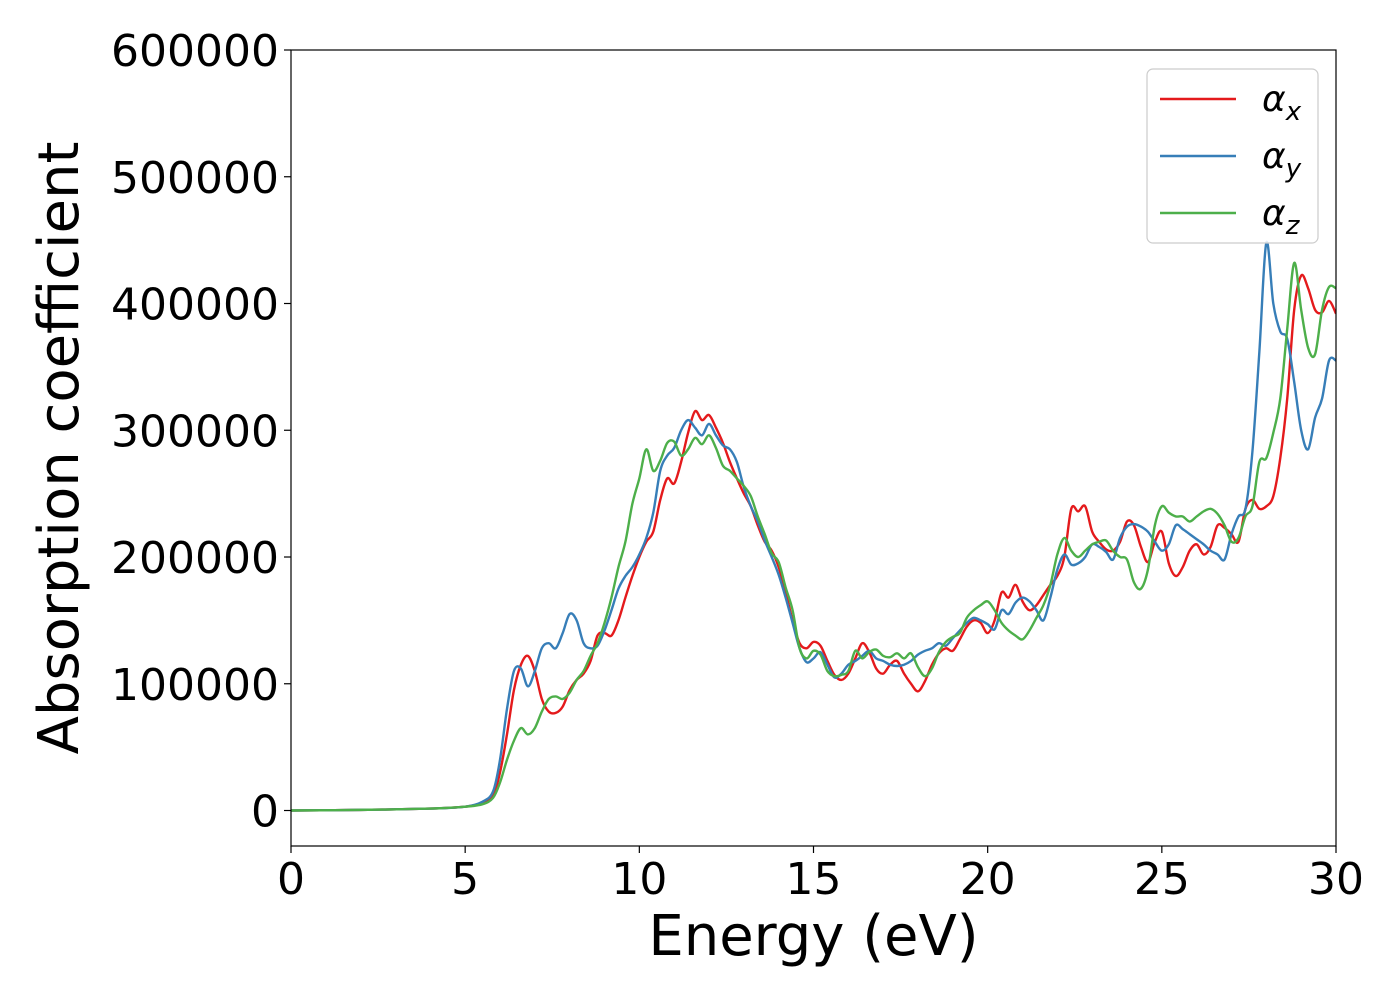 This screenshot has width=1400, height=1000. I want to click on legend: αx αy αz, so click(1232, 156).